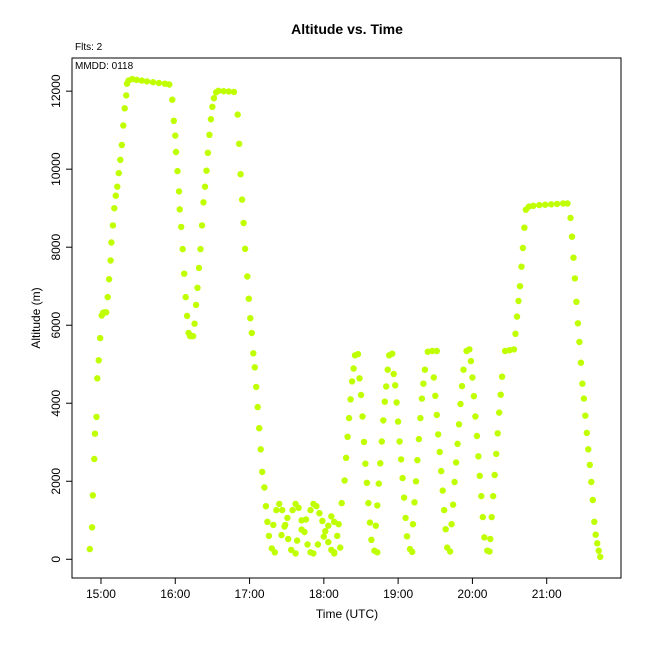  What do you see at coordinates (175, 594) in the screenshot?
I see `x-tick-label: 16:00` at bounding box center [175, 594].